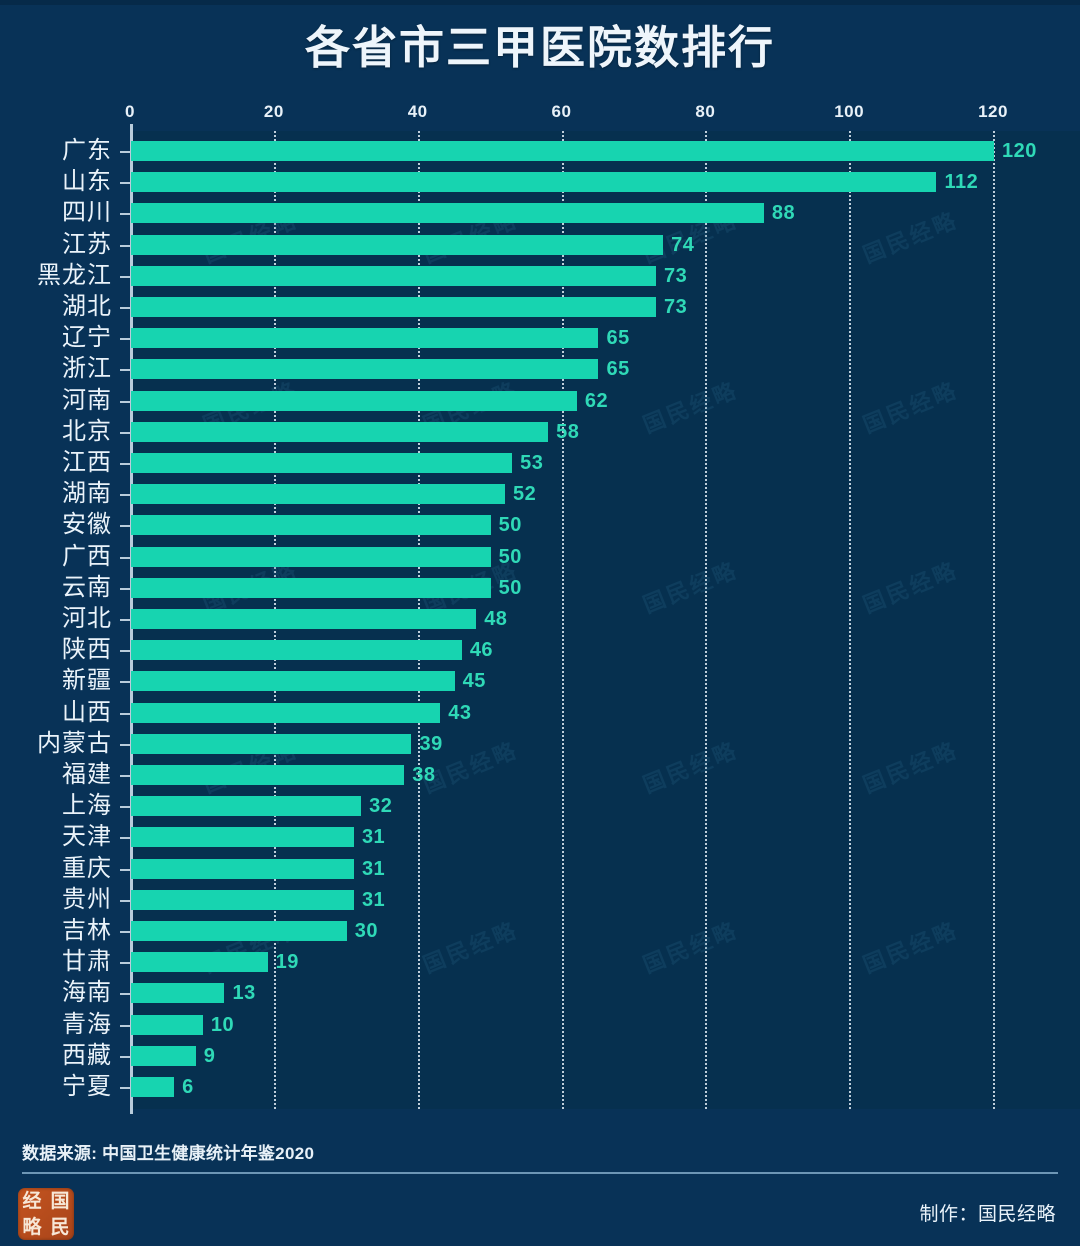  What do you see at coordinates (87, 369) in the screenshot?
I see `category-label-浙江: 浙江` at bounding box center [87, 369].